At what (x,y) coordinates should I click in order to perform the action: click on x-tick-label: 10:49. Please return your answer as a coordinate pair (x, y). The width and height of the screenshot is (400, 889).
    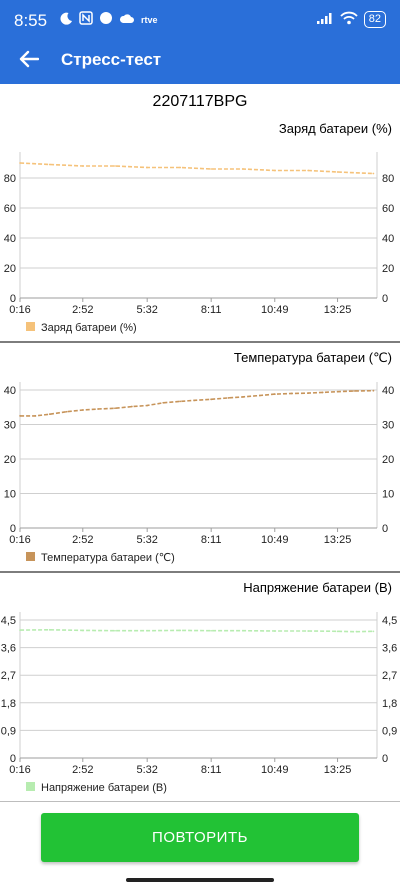
    Looking at the image, I should click on (275, 770).